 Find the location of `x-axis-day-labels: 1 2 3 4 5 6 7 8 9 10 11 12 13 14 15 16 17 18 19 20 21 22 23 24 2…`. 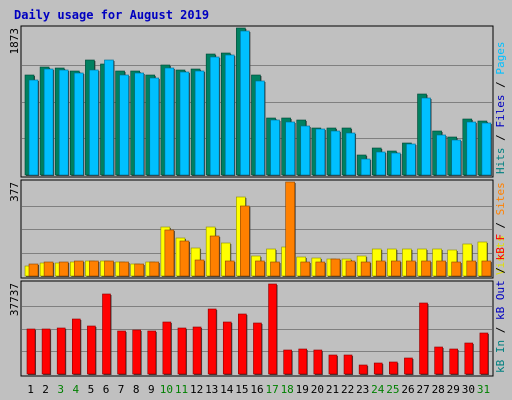

x-axis-day-labels: 1 2 3 4 5 6 7 8 9 10 11 12 13 14 15 16 17 18 19 20 21 22 23 24 2… is located at coordinates (258, 389).